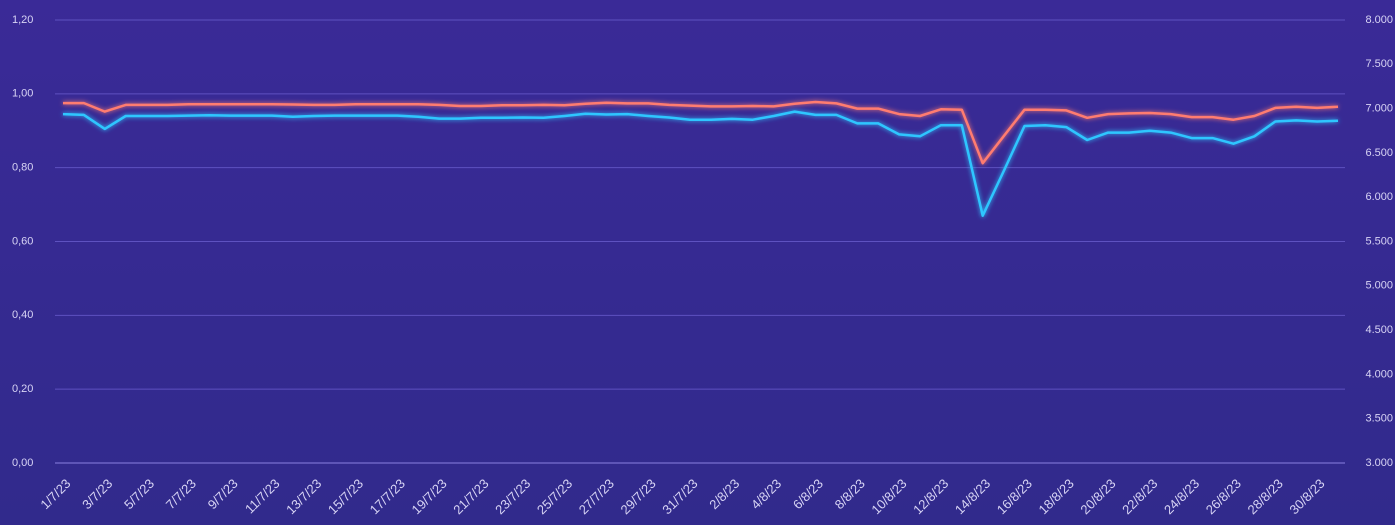 This screenshot has height=525, width=1395. What do you see at coordinates (22, 241) in the screenshot?
I see `y-tick-label: 0,60` at bounding box center [22, 241].